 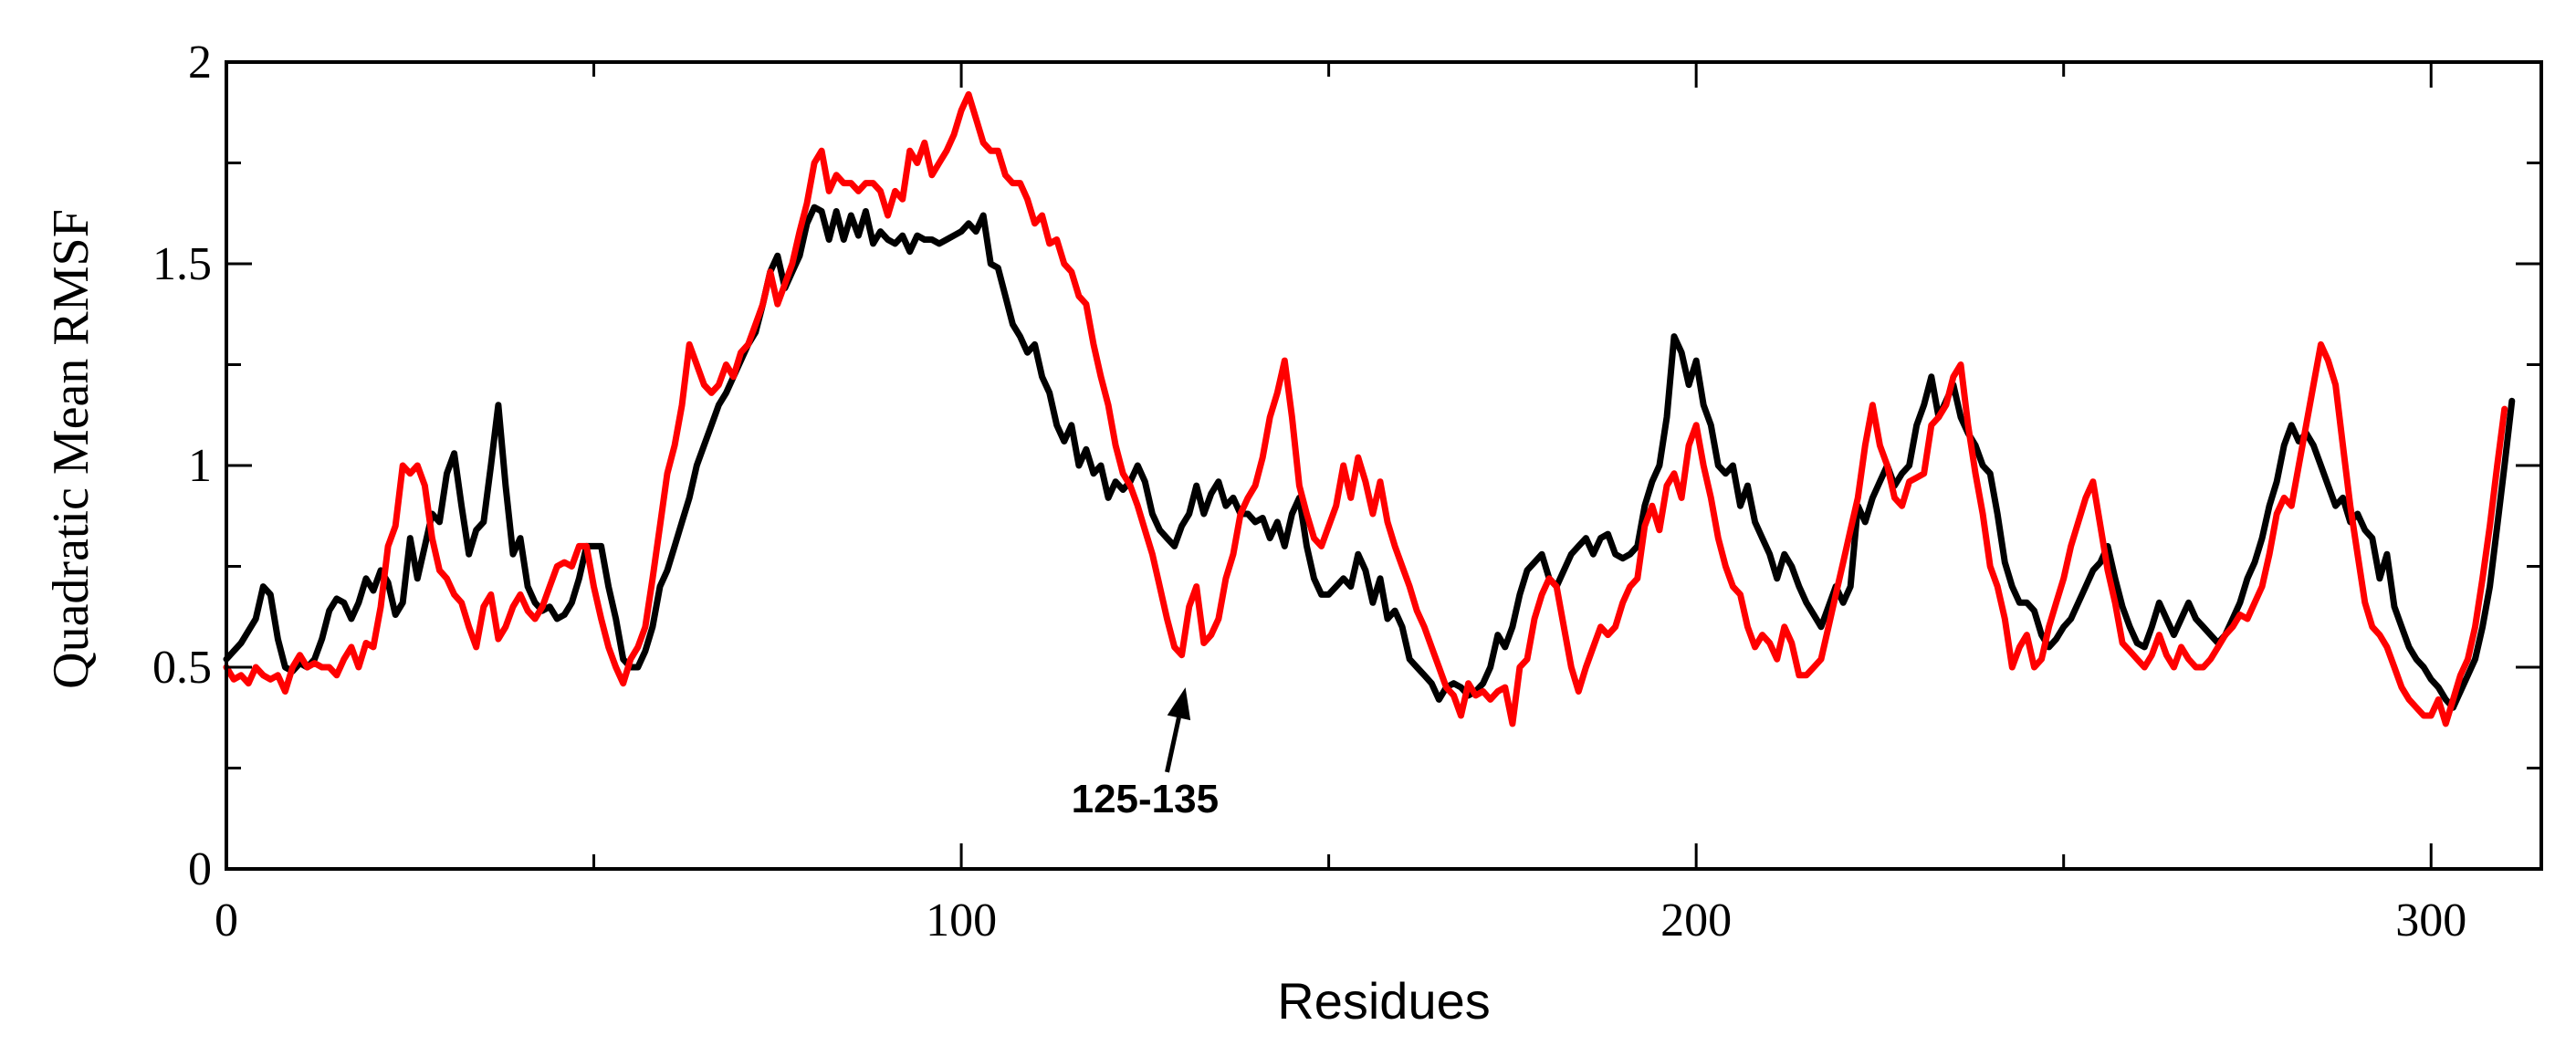 What do you see at coordinates (1179, 704) in the screenshot?
I see `annotation-arrow-head` at bounding box center [1179, 704].